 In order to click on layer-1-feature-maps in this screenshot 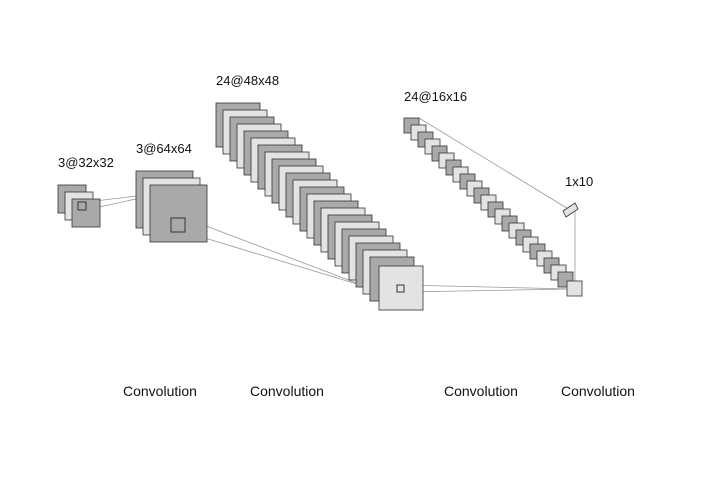, I will do `click(171, 206)`.